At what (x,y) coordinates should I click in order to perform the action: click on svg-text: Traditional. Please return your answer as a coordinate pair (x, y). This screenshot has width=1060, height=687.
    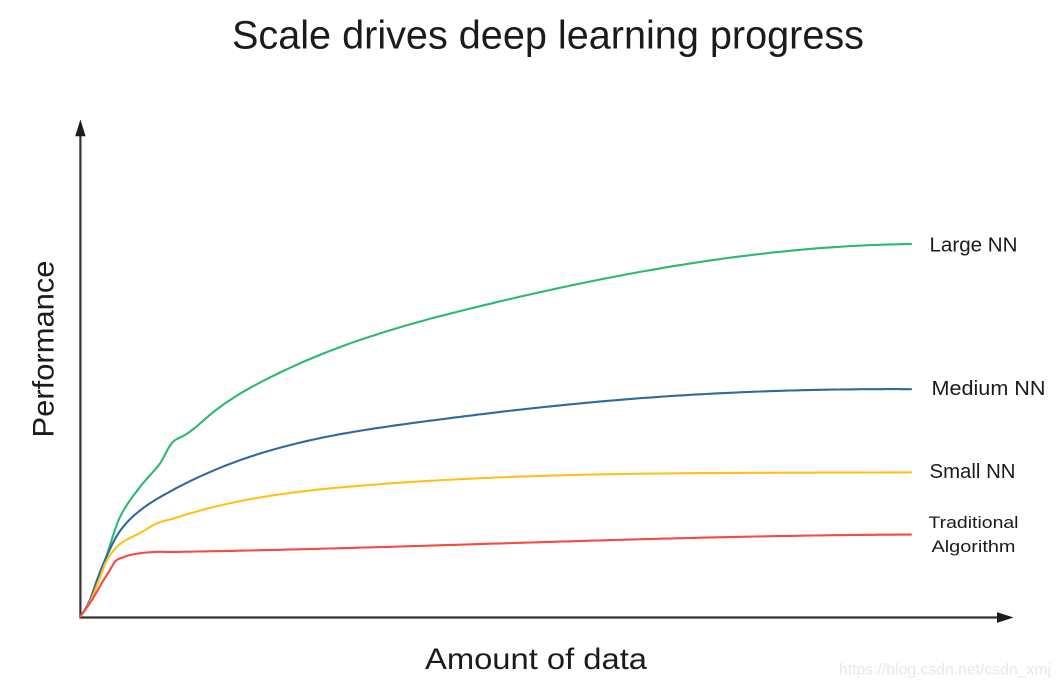
    Looking at the image, I should click on (974, 522).